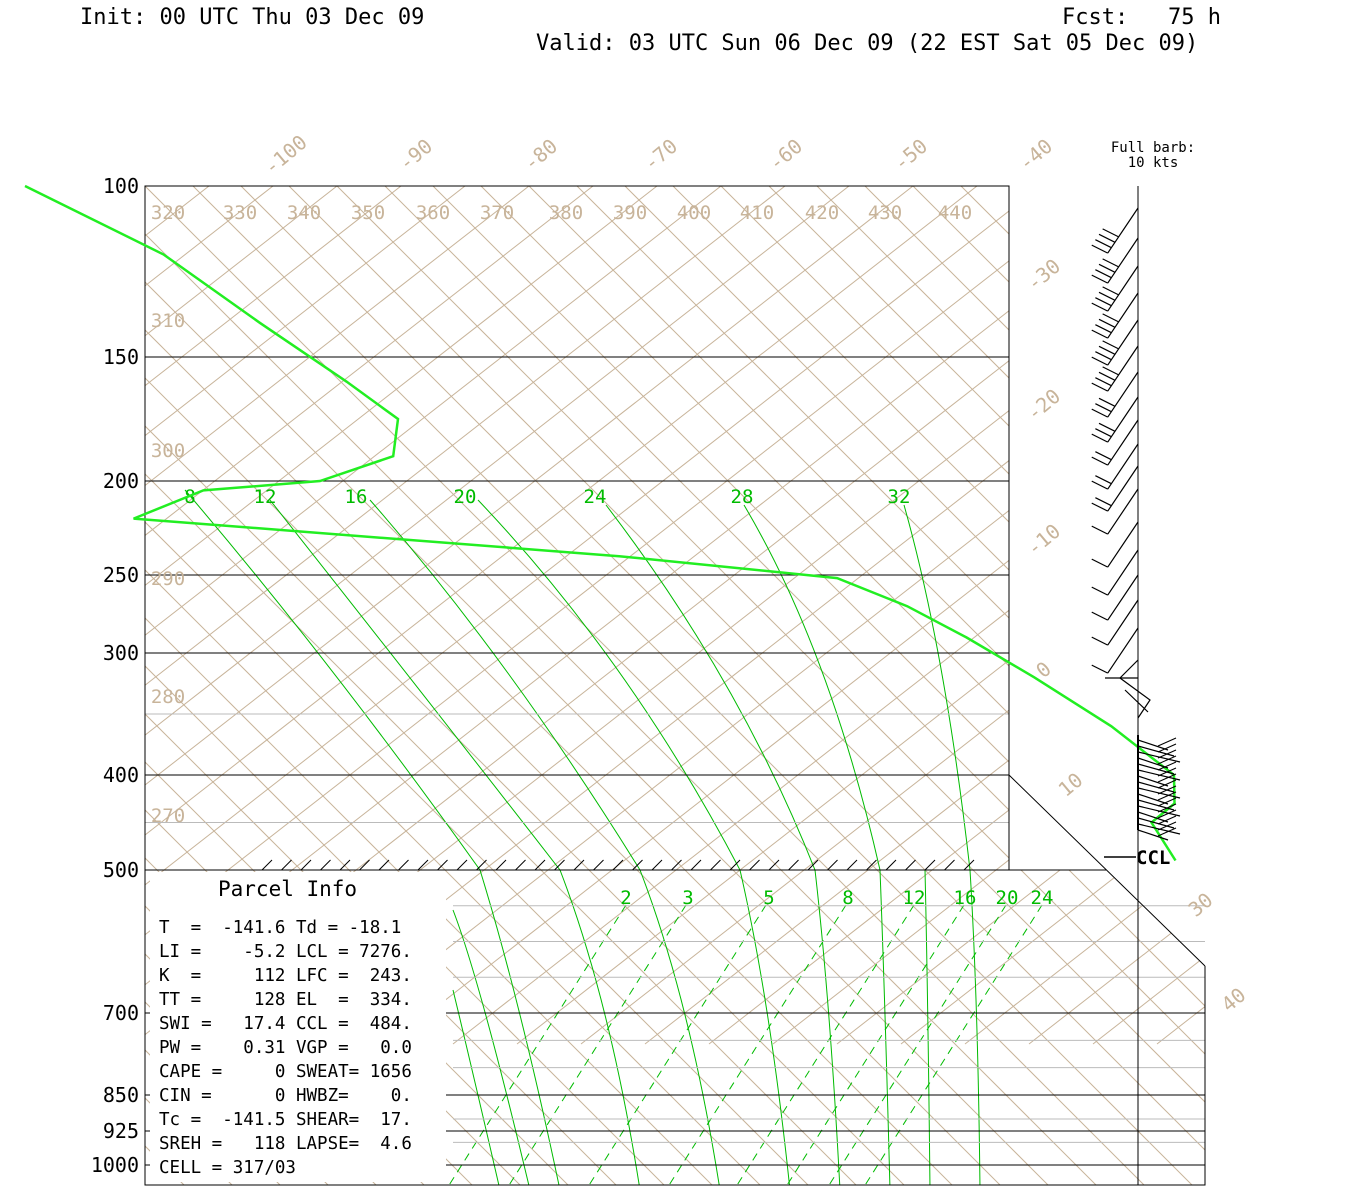  Describe the element at coordinates (168, 816) in the screenshot. I see `theta-label: 270` at that location.